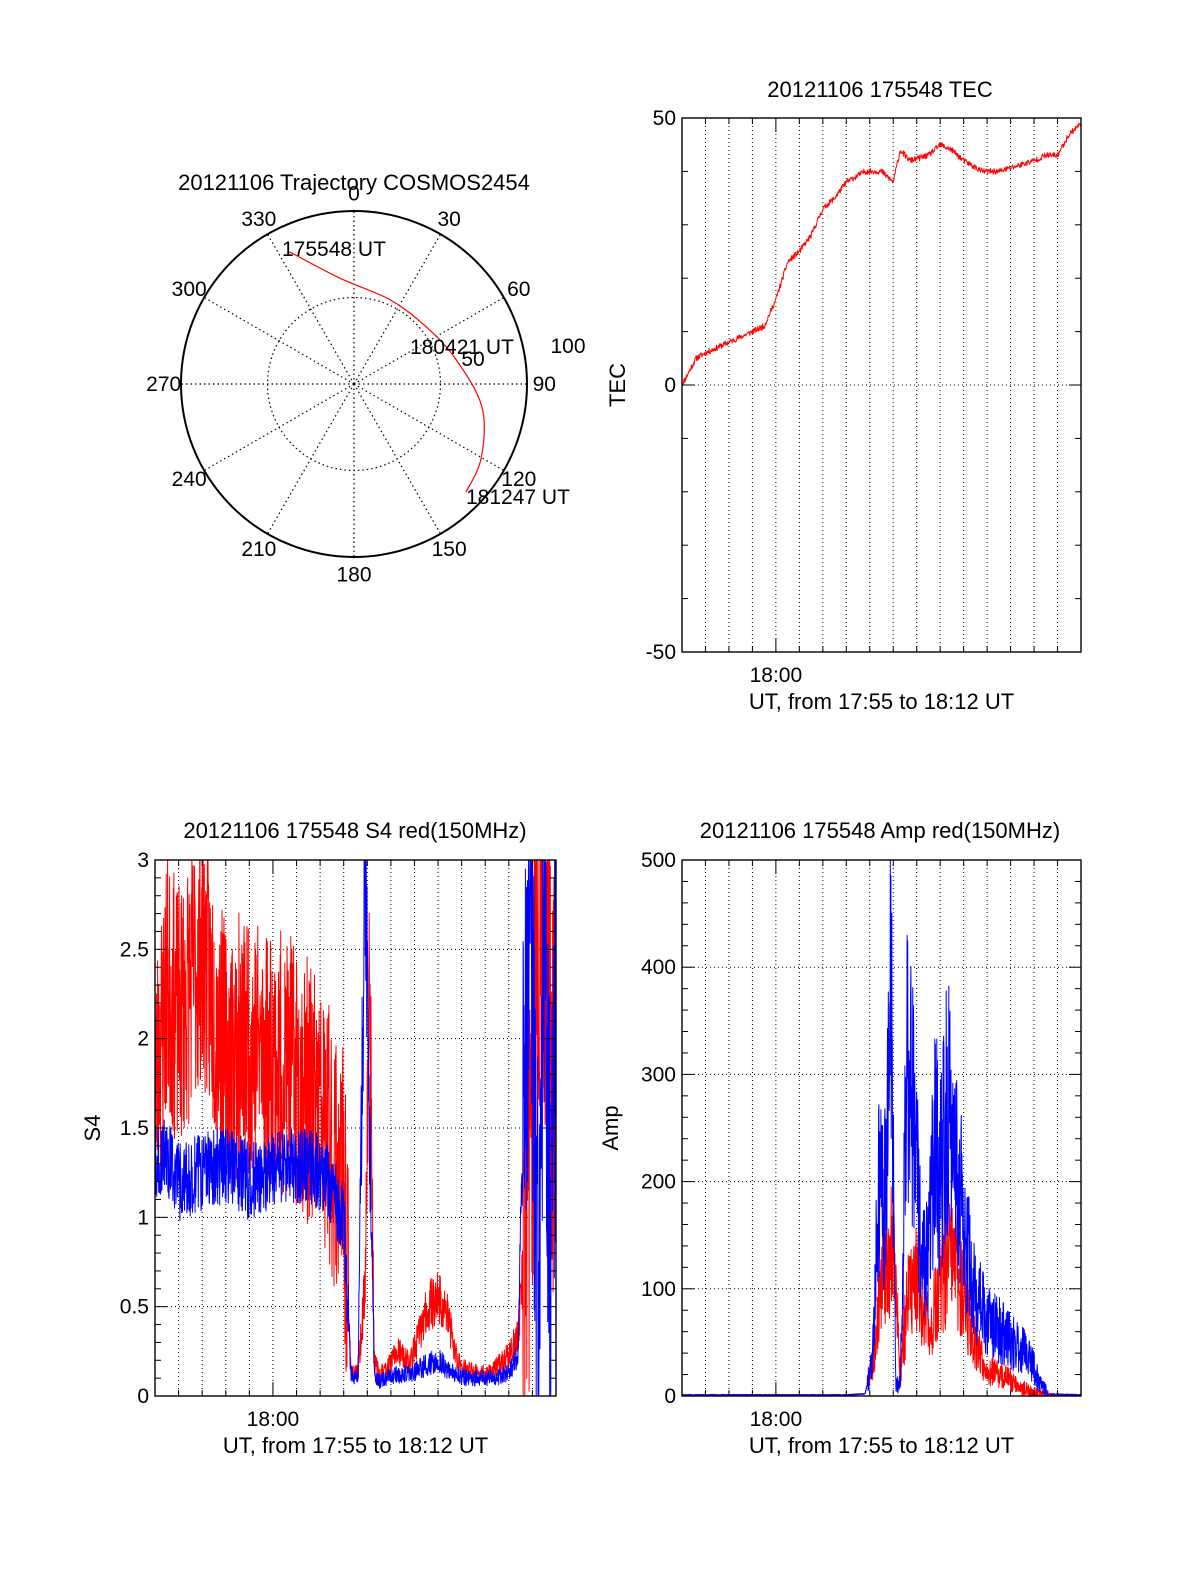 This screenshot has height=1575, width=1200. I want to click on s4-ytick-label: 1.5, so click(134, 1128).